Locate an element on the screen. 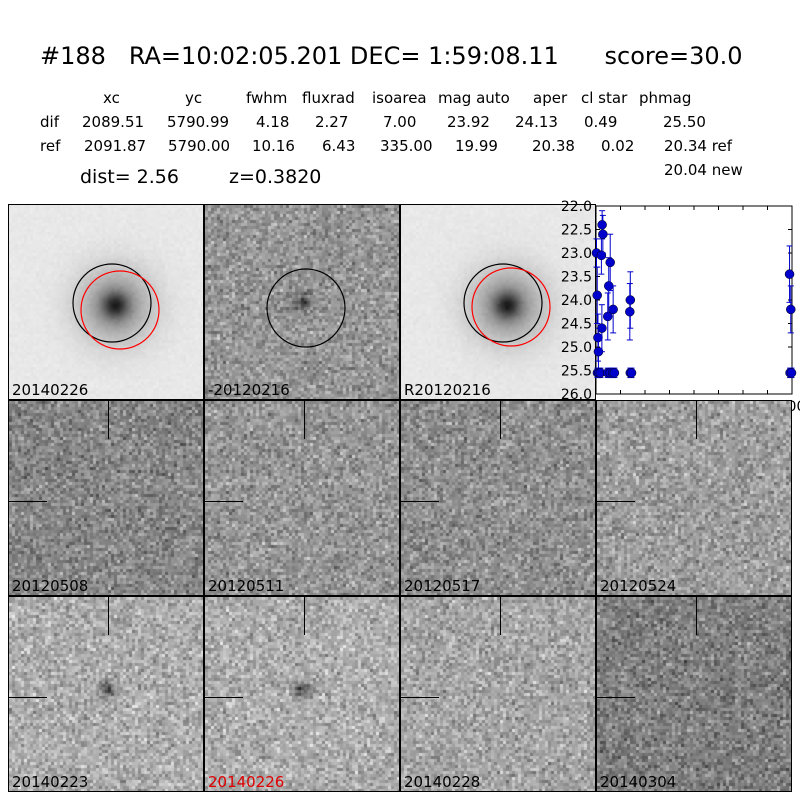 The width and height of the screenshot is (800, 800). stamp-panel-epoch: 20140304 is located at coordinates (694, 694).